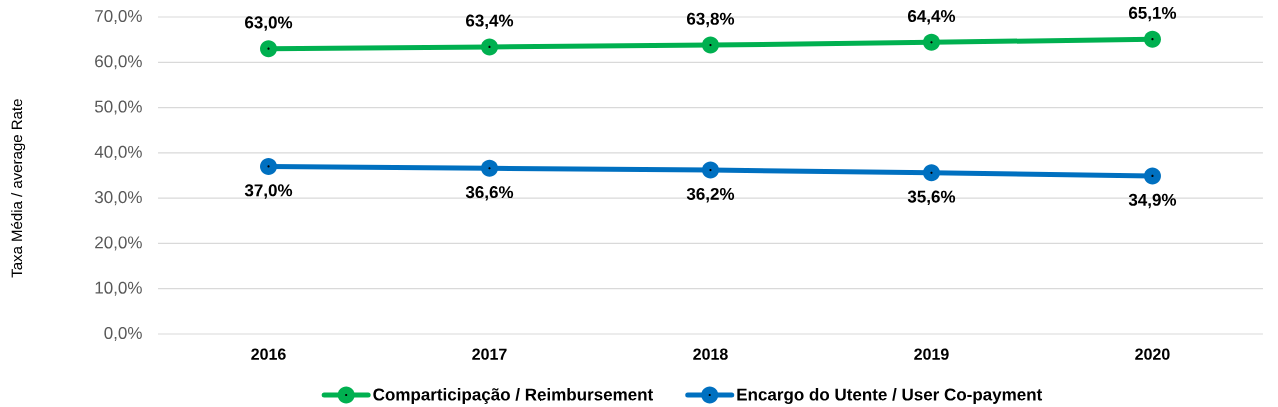  Describe the element at coordinates (18, 188) in the screenshot. I see `y-axis-title: Taxa Média / average Rate` at that location.